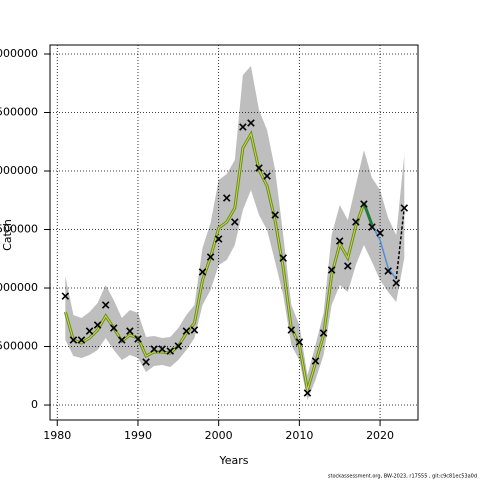 The image size is (480, 480). I want to click on y-tick-label: 500000, so click(19, 346).